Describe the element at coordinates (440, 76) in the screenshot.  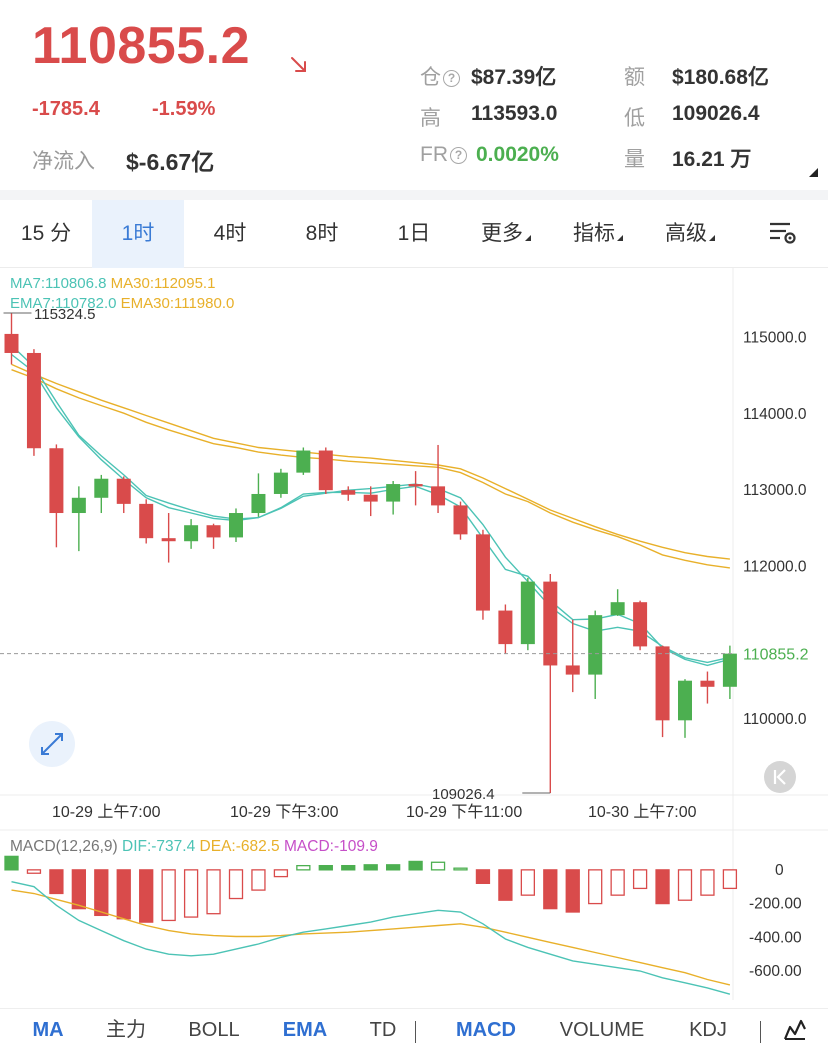
I see `open-interest-label: 仓?` at that location.